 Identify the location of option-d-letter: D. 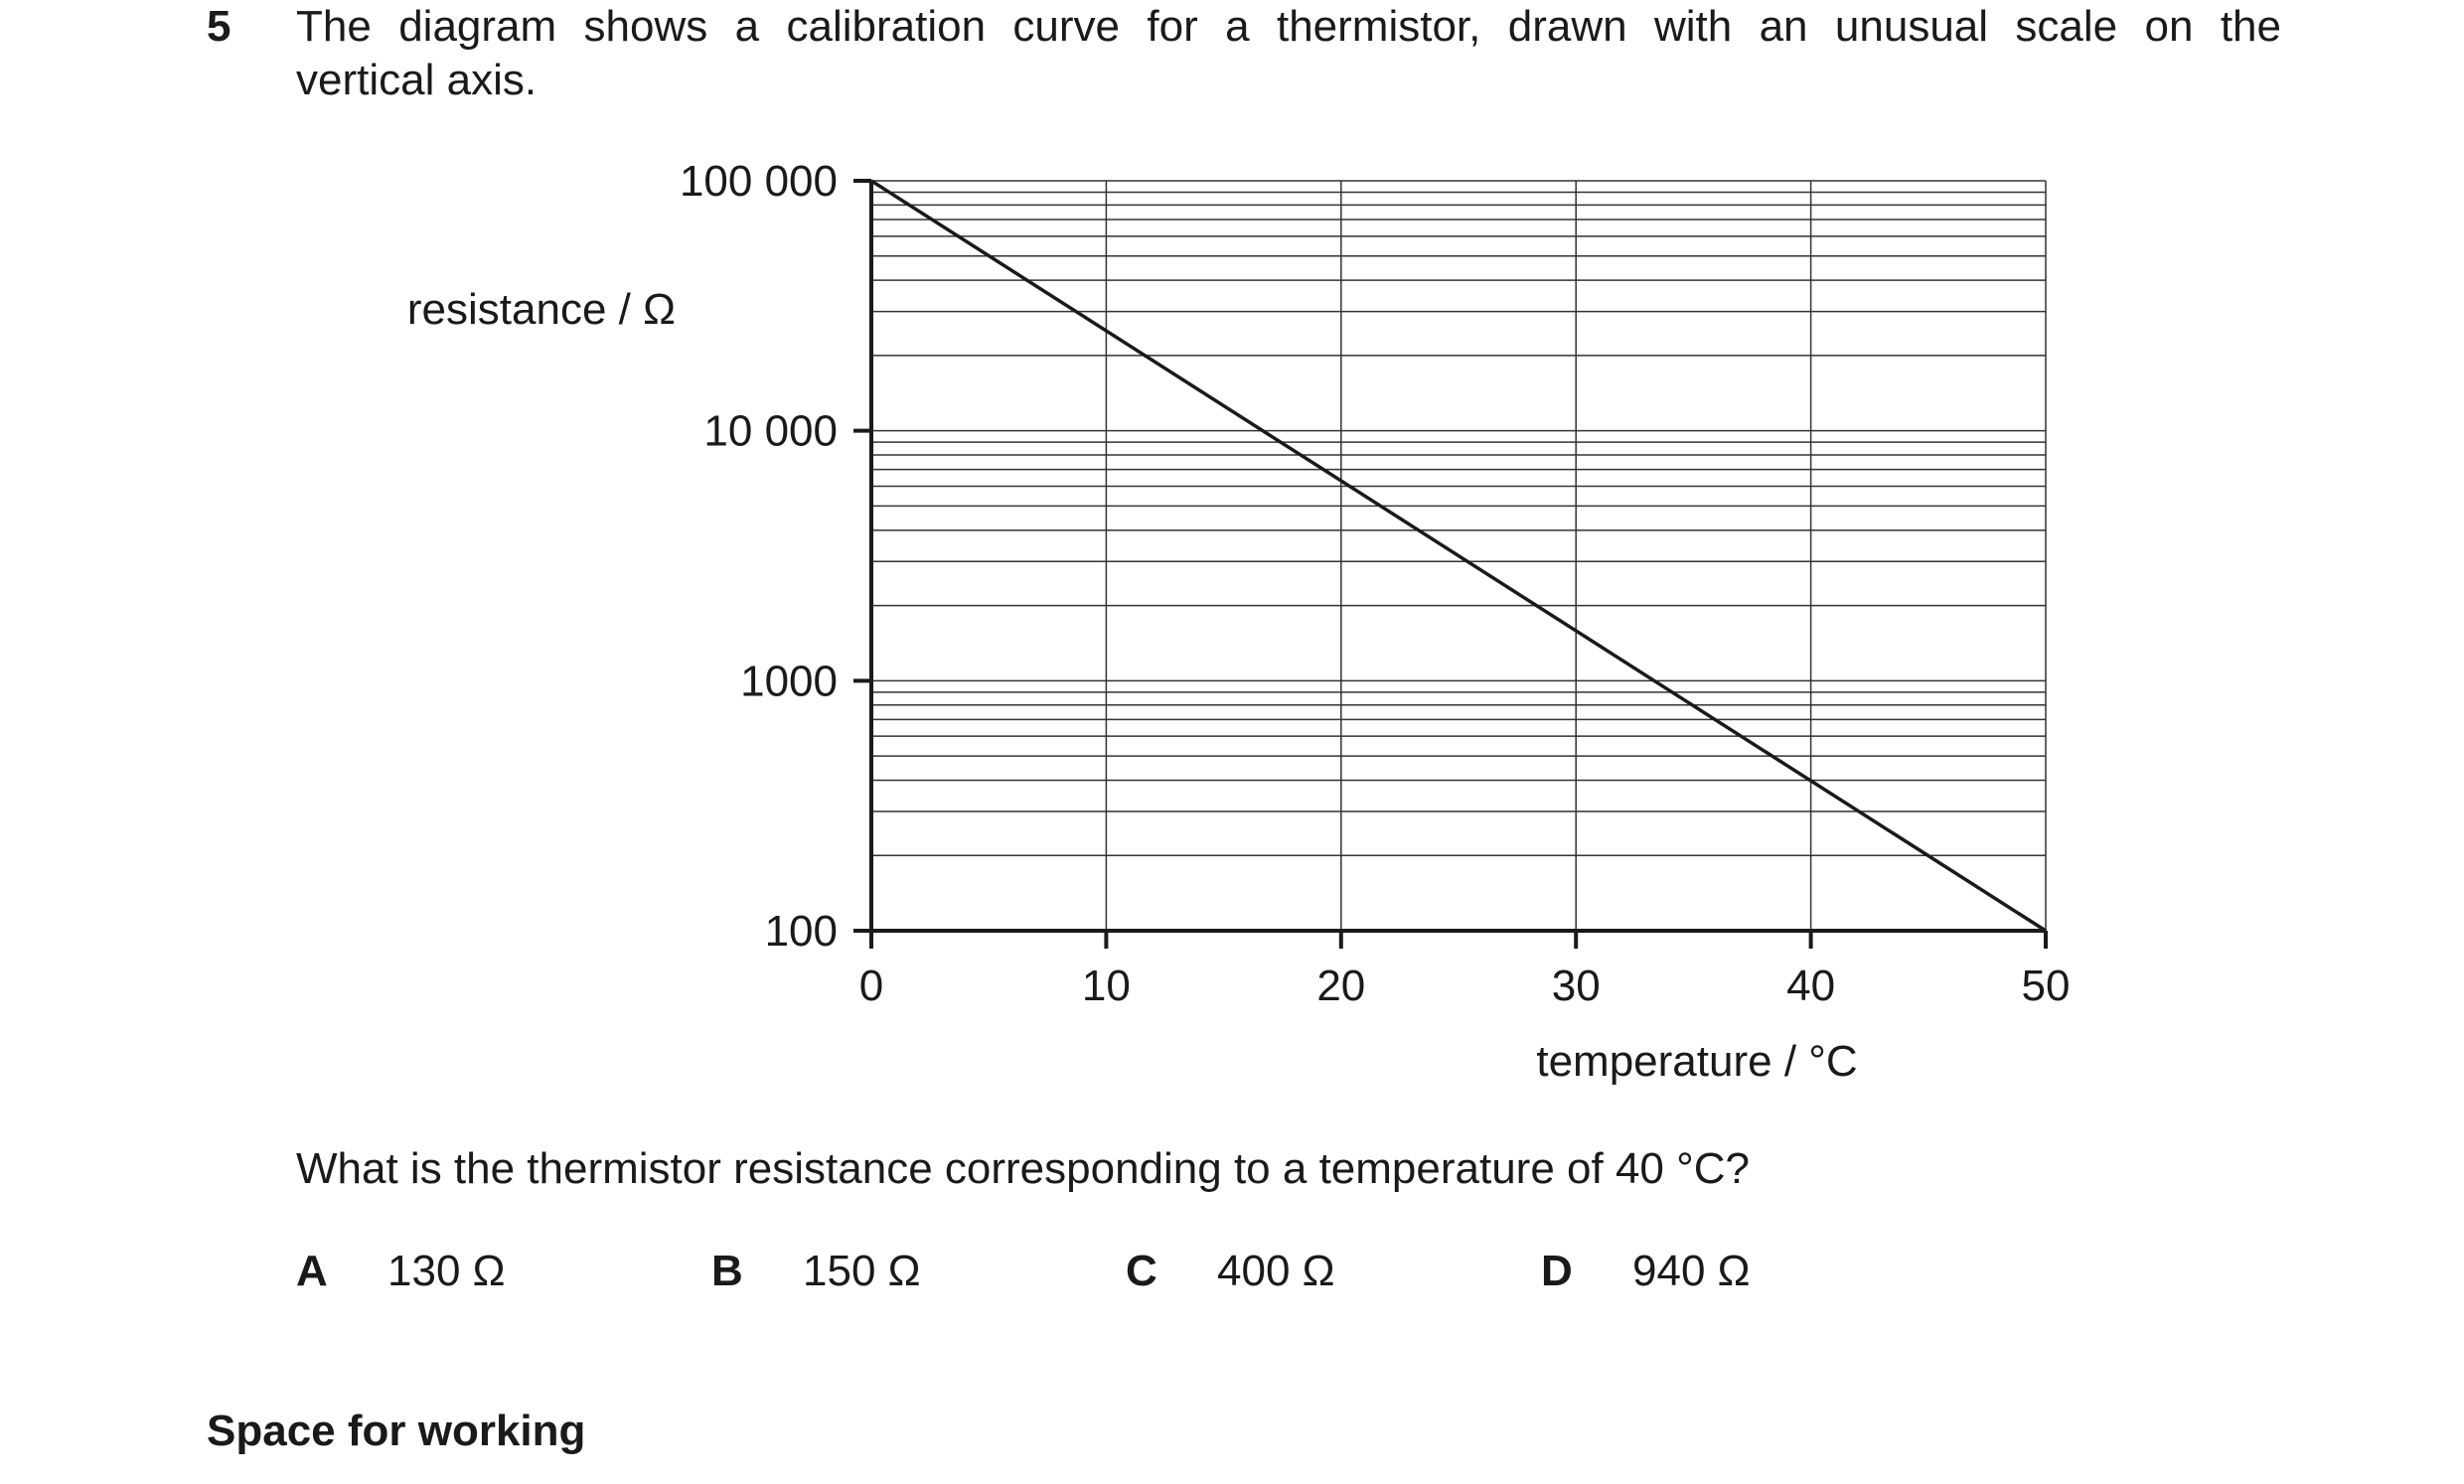
(1557, 1271).